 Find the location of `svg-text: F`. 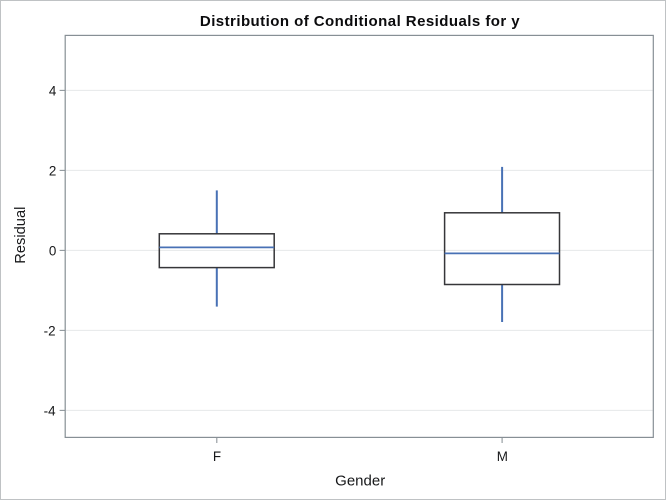

svg-text: F is located at coordinates (217, 456).